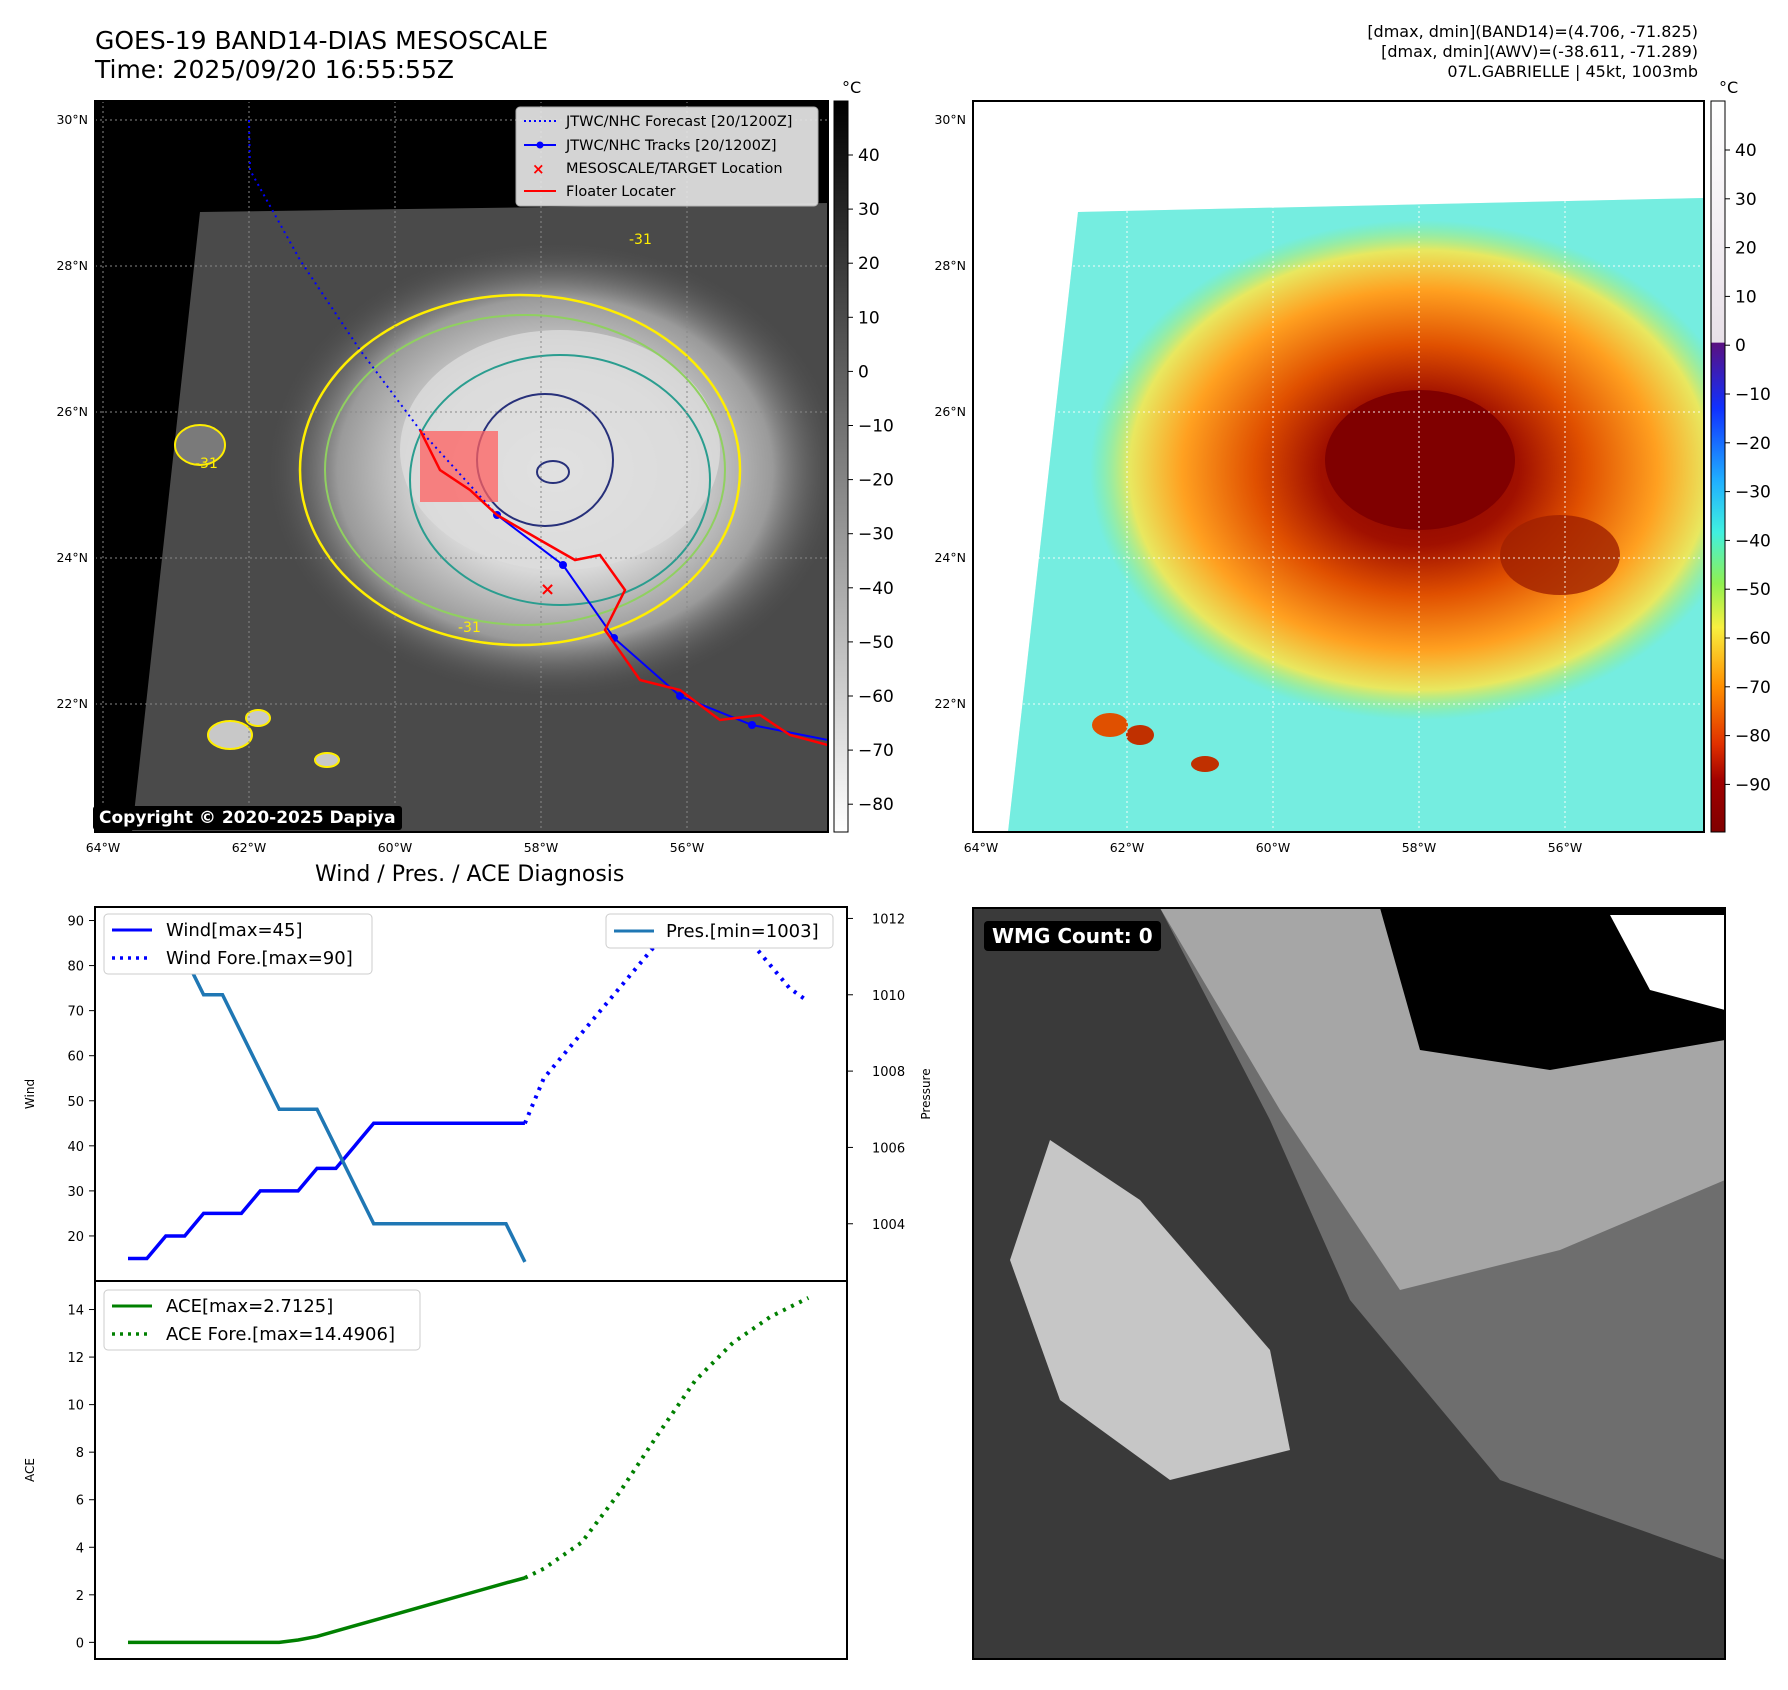 The image size is (1788, 1690). What do you see at coordinates (1150, 1310) in the screenshot?
I see `wmg-bright-band` at bounding box center [1150, 1310].